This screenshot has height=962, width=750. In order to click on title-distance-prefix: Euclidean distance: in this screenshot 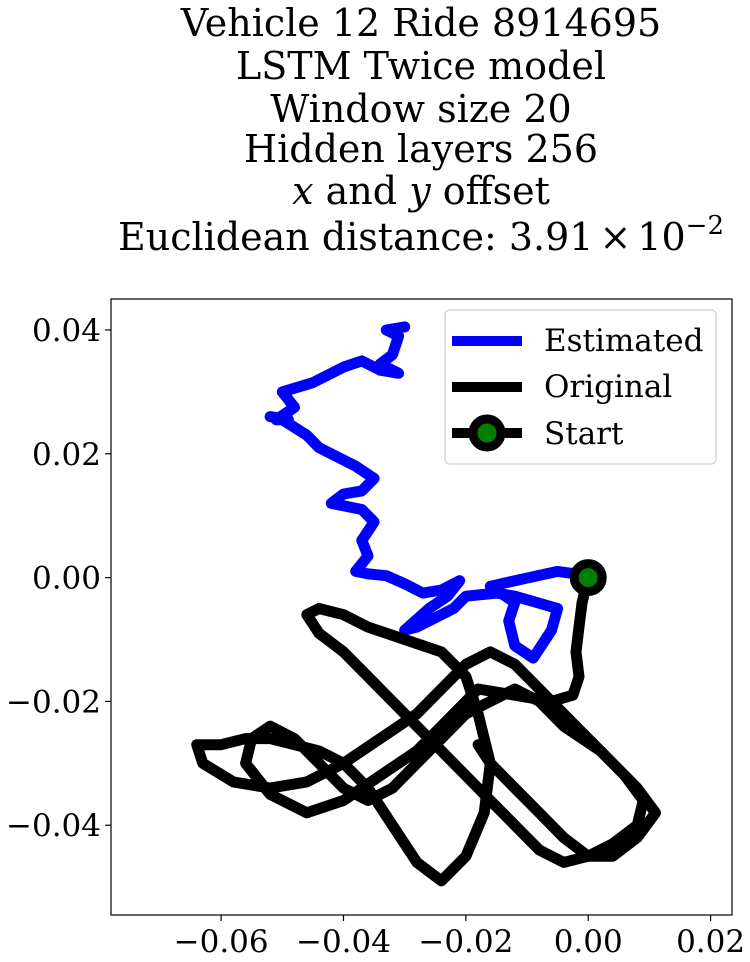, I will do `click(313, 237)`.